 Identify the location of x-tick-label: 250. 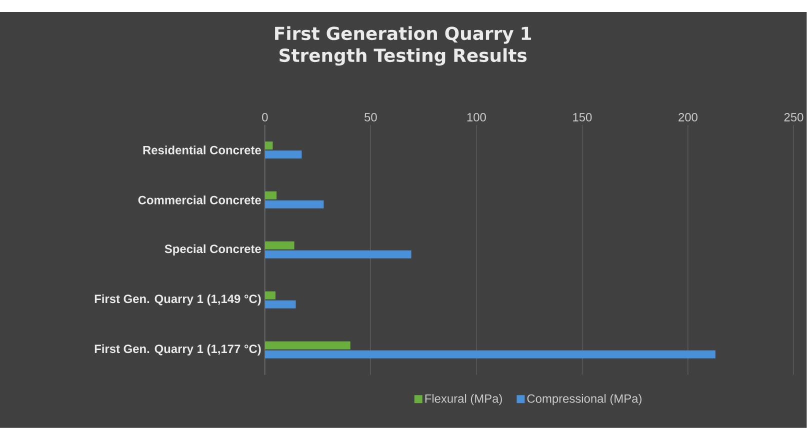
(794, 117).